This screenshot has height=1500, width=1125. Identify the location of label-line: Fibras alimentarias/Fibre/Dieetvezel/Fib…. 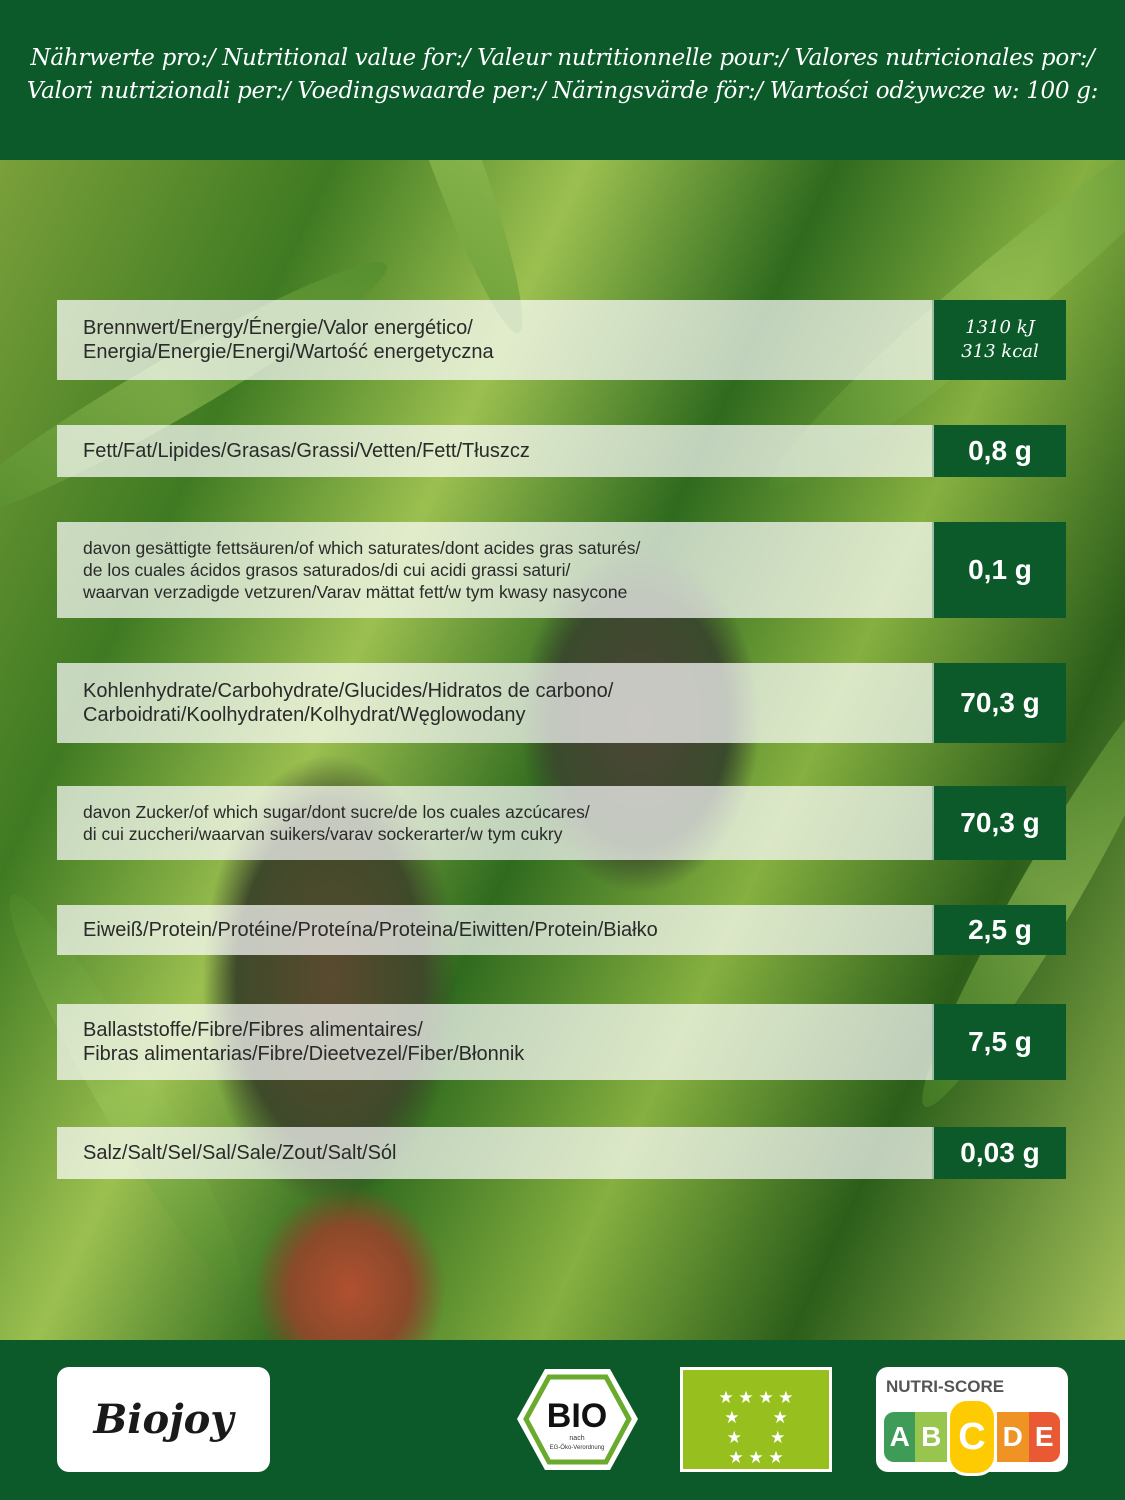
(304, 1054).